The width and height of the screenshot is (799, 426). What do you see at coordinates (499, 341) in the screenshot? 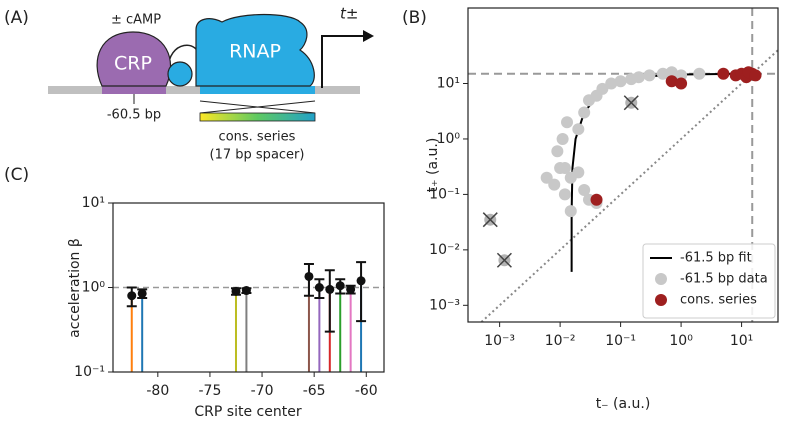
I see `x-tick-label: 10⁻³` at bounding box center [499, 341].